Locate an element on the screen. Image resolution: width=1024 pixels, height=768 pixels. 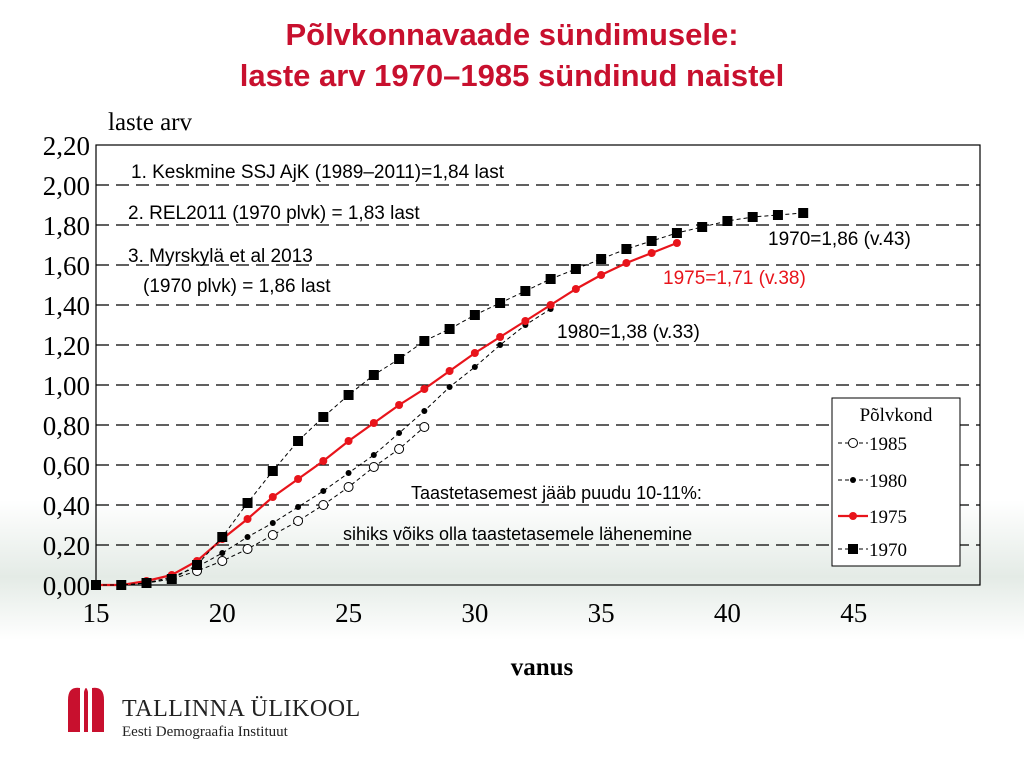
y-tick-label: 2,20 is located at coordinates (66, 146).